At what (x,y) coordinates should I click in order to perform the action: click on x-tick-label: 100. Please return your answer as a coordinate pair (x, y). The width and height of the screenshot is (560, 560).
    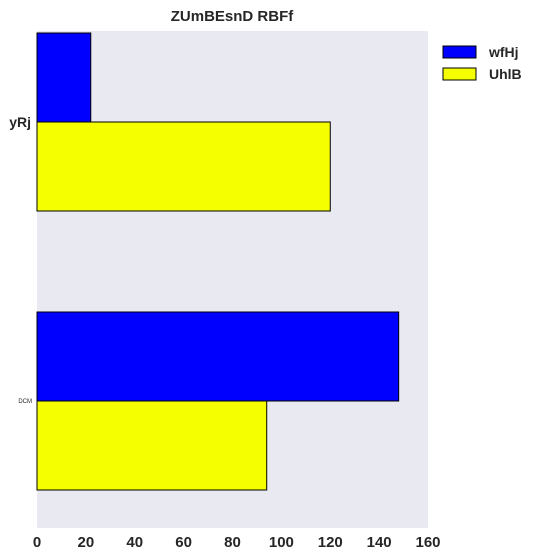
    Looking at the image, I should click on (281, 542).